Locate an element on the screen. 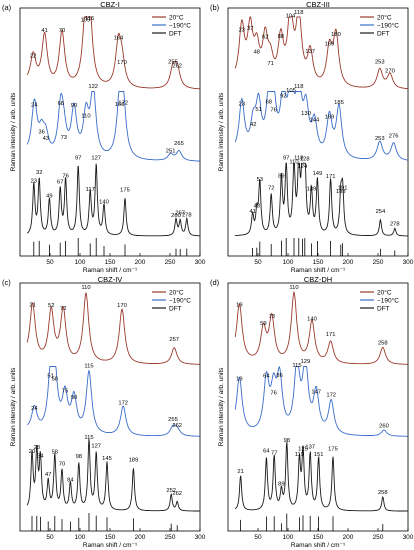 The width and height of the screenshot is (414, 550). x-tick-label: 200 is located at coordinates (140, 537).